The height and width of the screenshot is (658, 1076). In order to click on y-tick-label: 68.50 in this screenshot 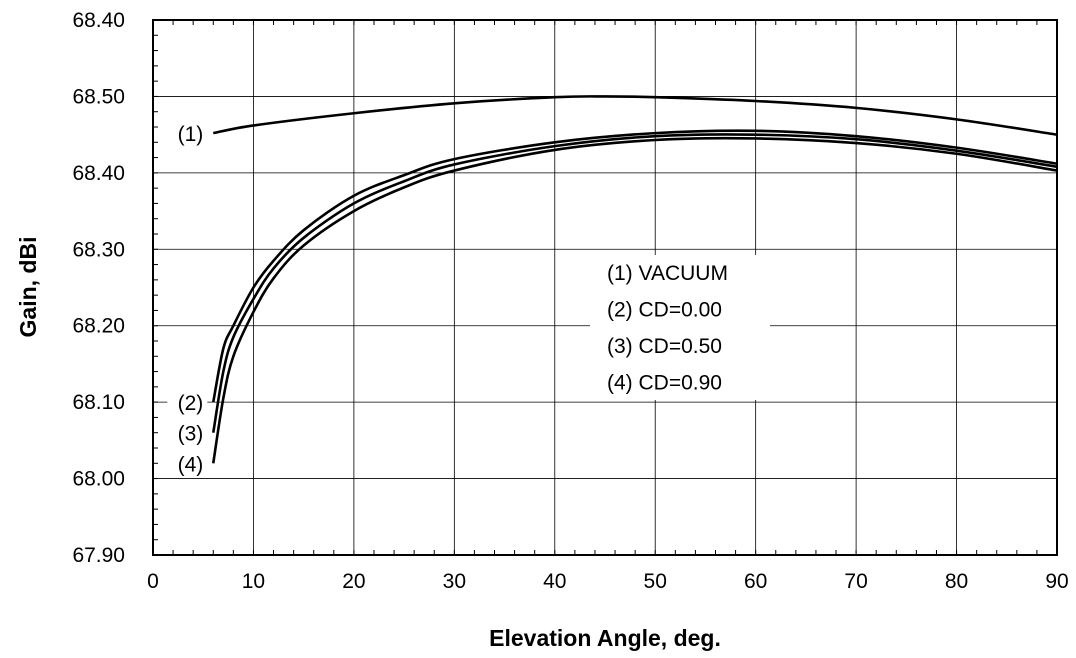, I will do `click(98, 96)`.